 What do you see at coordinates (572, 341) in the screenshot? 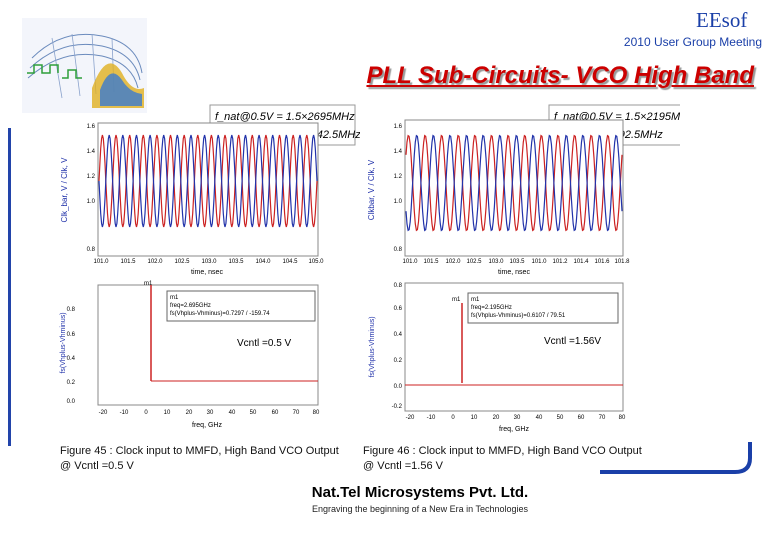
I see `vcntl-annotation: Vcntl =1.56V` at bounding box center [572, 341].